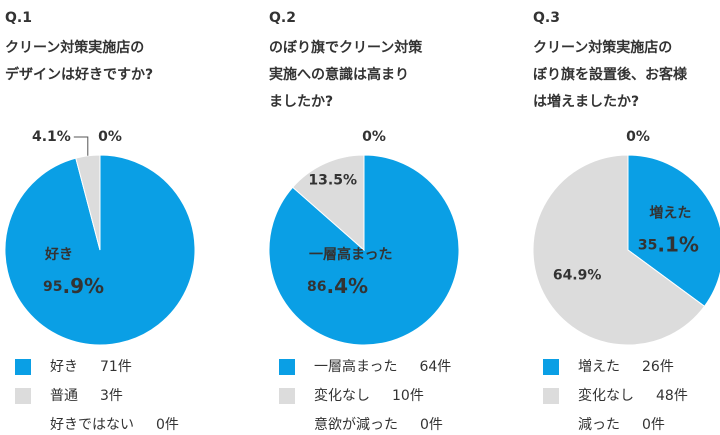  I want to click on slice-value-label: 86.4%, so click(337, 286).